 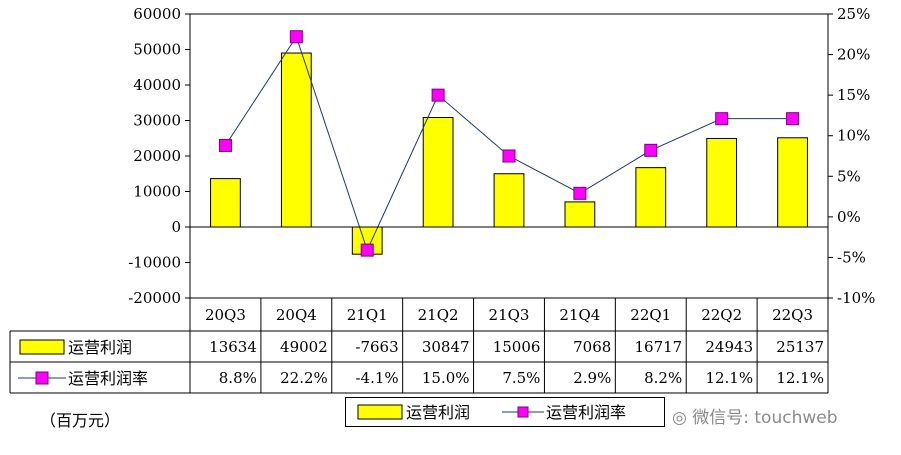 What do you see at coordinates (225, 315) in the screenshot?
I see `category-label: 20Q3` at bounding box center [225, 315].